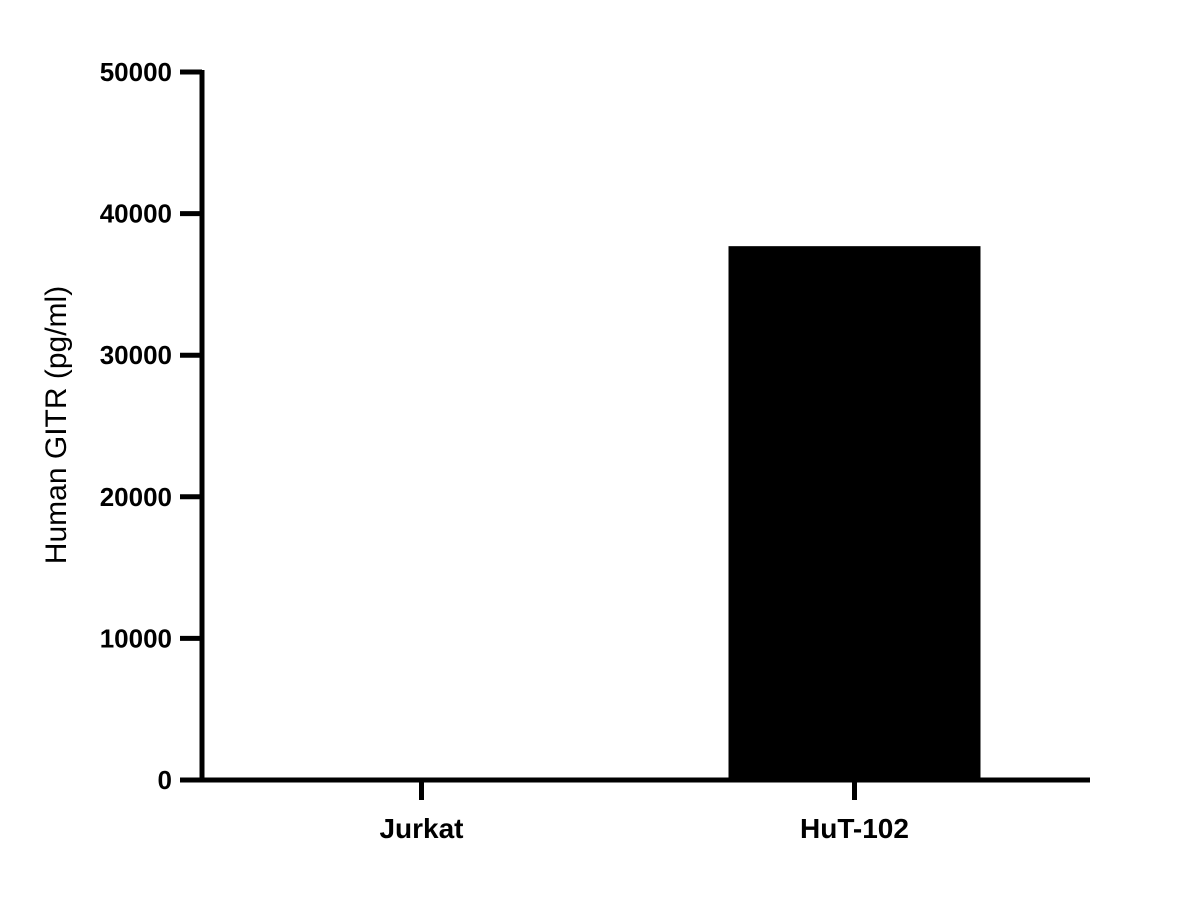 This screenshot has width=1200, height=905. Describe the element at coordinates (136, 638) in the screenshot. I see `y-tick-label: 10000` at that location.